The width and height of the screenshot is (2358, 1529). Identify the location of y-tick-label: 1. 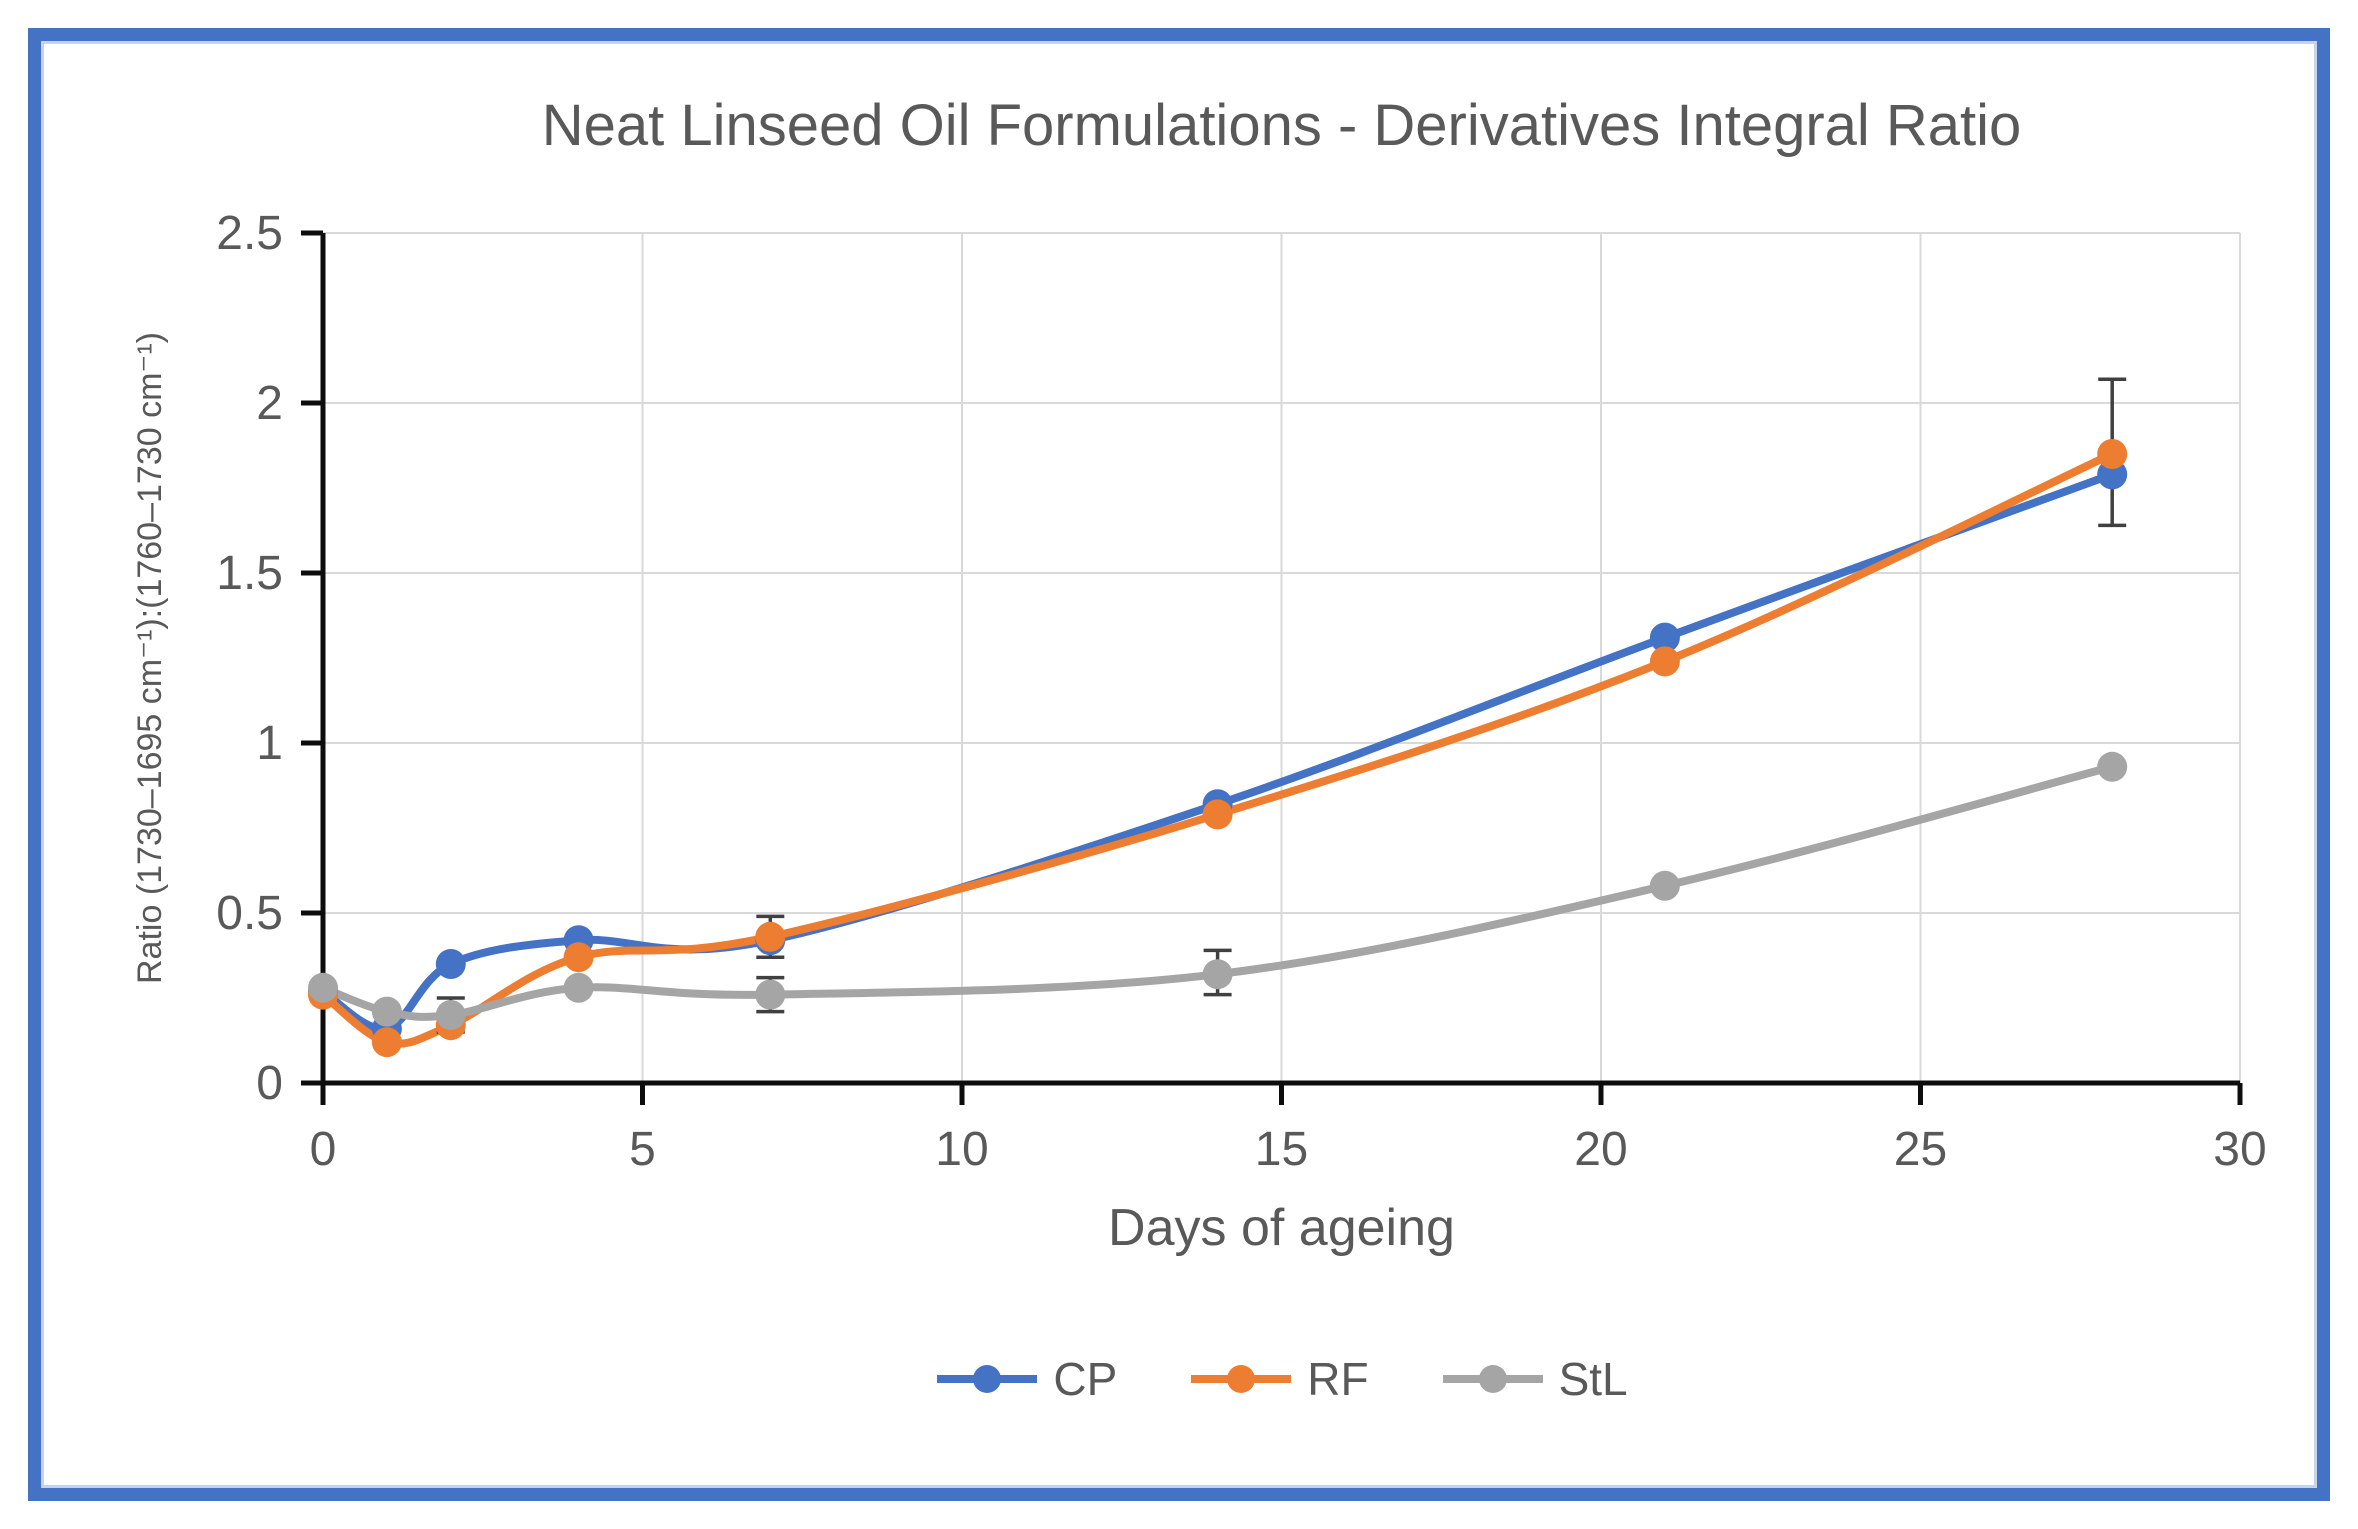
(269, 743).